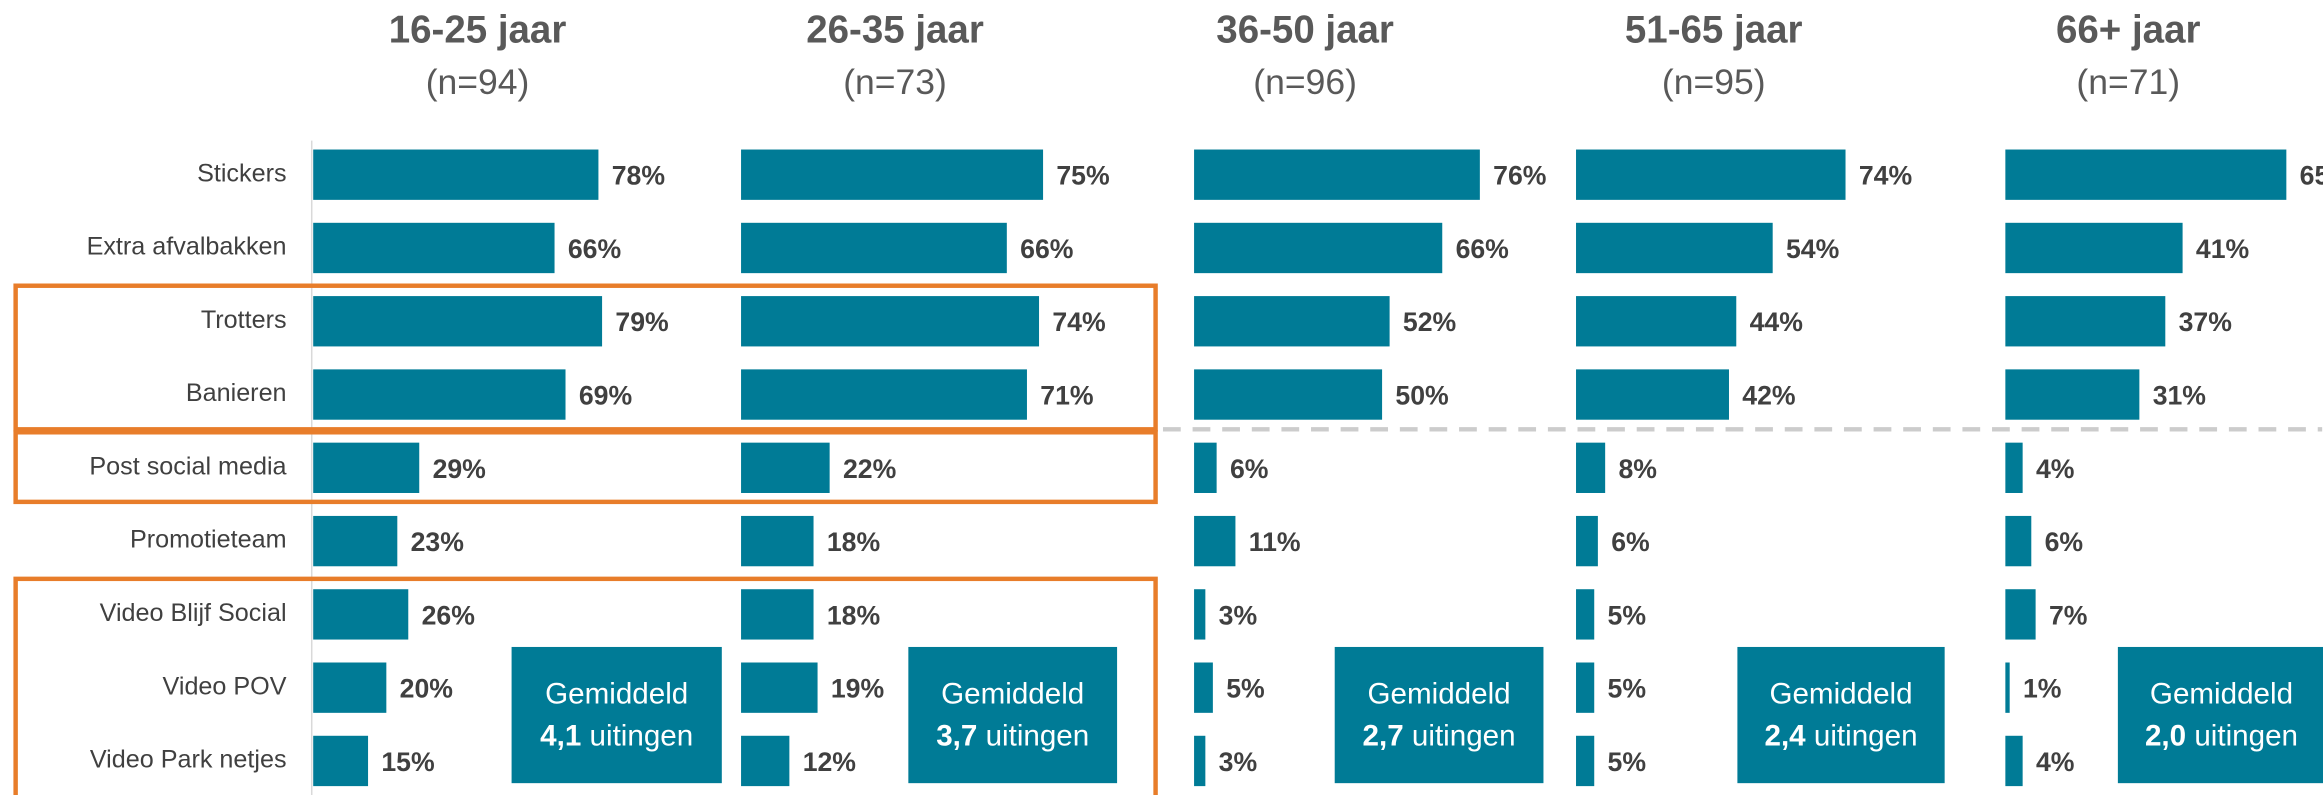 The width and height of the screenshot is (2323, 795). Describe the element at coordinates (459, 469) in the screenshot. I see `value-label: 29%` at that location.